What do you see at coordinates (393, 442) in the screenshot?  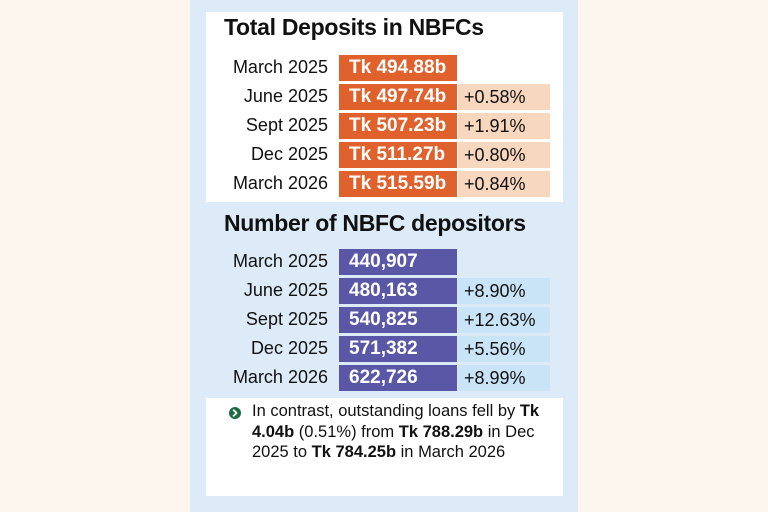 I see `note-text-3: in Dec 2025 to` at bounding box center [393, 442].